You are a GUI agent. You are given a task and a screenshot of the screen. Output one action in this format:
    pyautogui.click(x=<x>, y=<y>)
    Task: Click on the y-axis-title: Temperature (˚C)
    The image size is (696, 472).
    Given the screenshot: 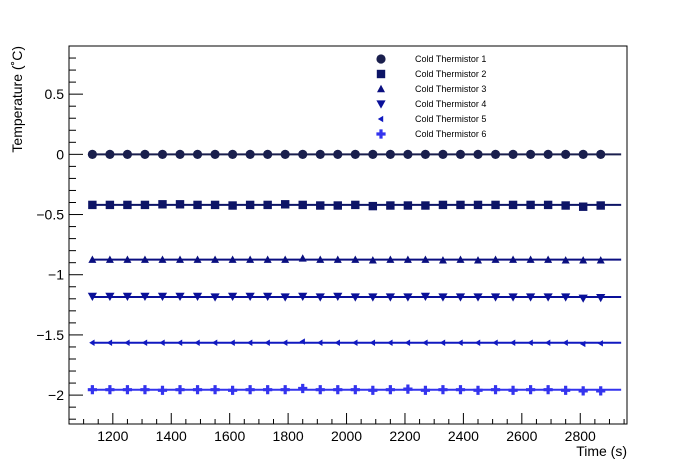 What is the action you would take?
    pyautogui.click(x=17, y=99)
    